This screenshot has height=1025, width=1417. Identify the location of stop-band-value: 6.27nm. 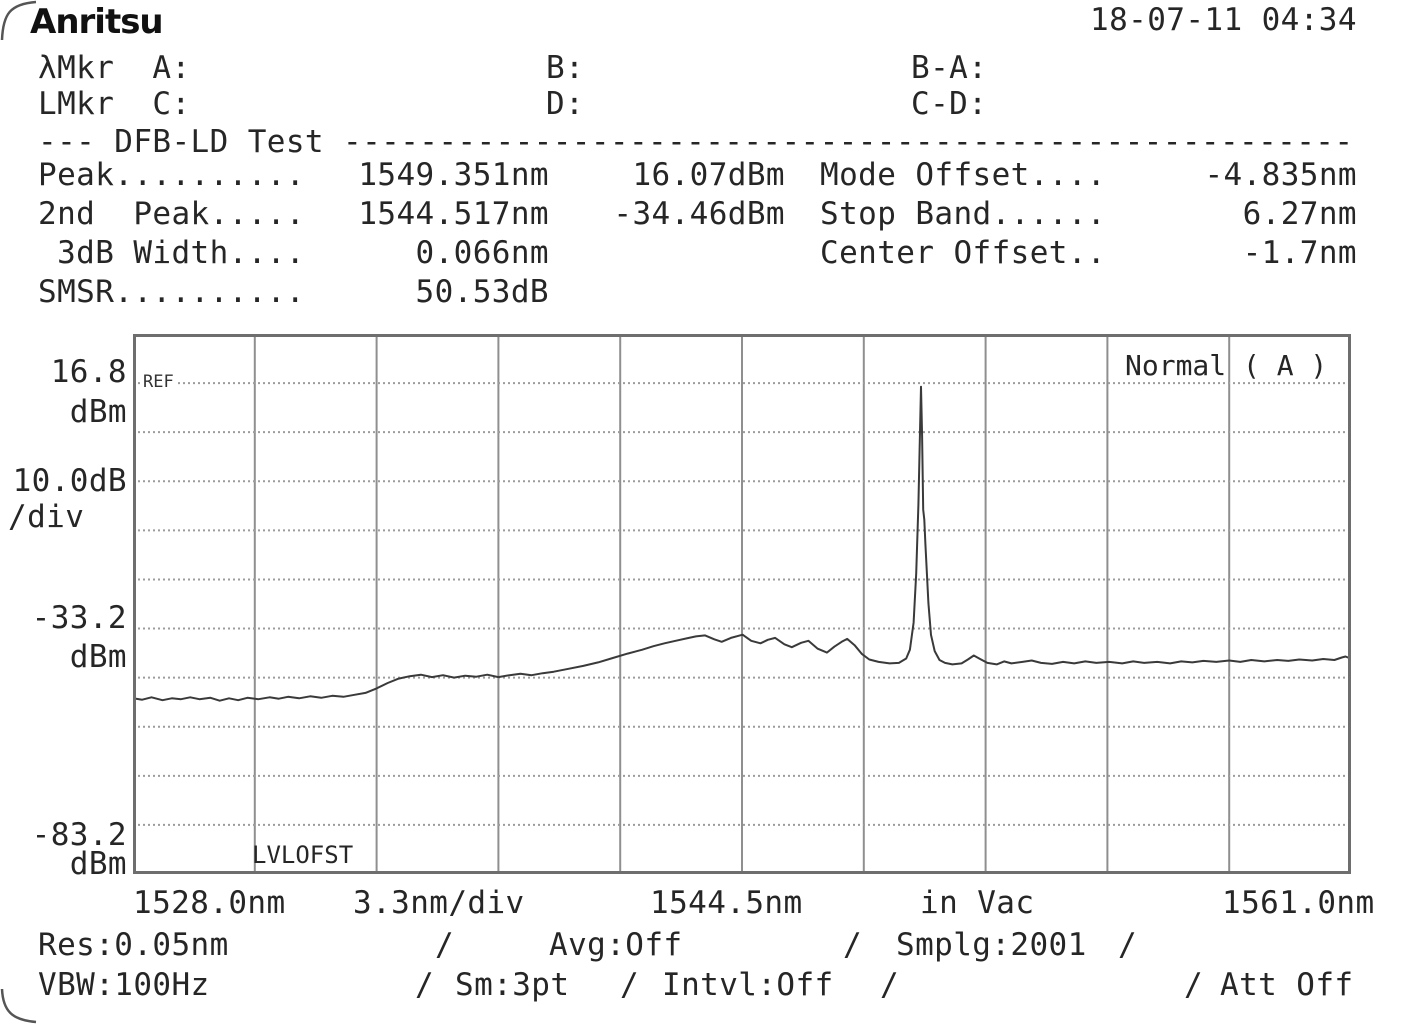
(1299, 214).